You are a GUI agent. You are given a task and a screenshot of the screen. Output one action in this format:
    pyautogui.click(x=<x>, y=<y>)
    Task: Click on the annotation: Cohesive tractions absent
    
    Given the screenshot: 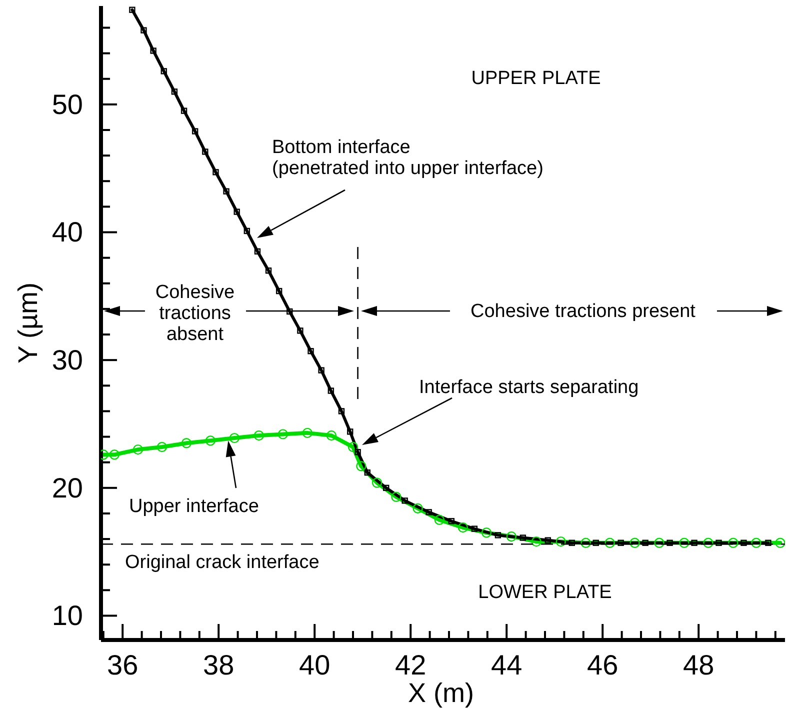 What is the action you would take?
    pyautogui.click(x=195, y=313)
    